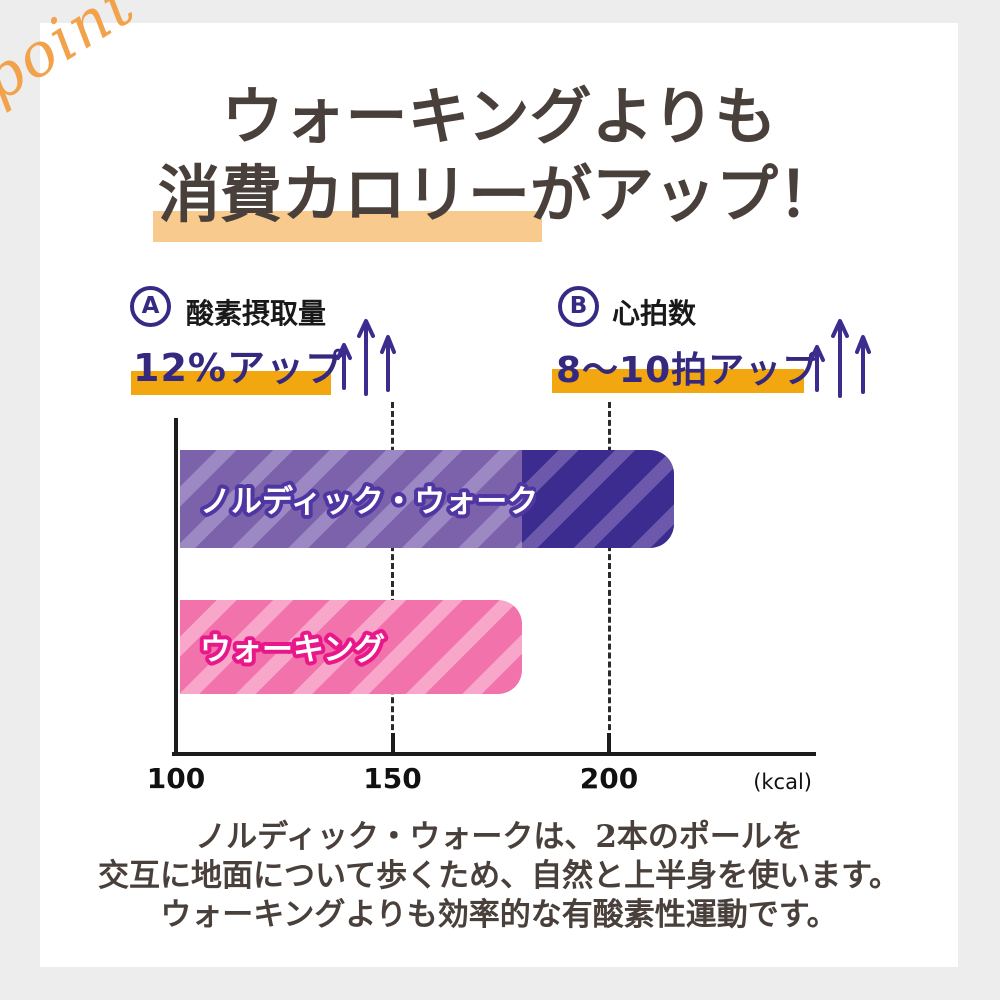  I want to click on bar-walking-label: ウォーキング, so click(292, 650).